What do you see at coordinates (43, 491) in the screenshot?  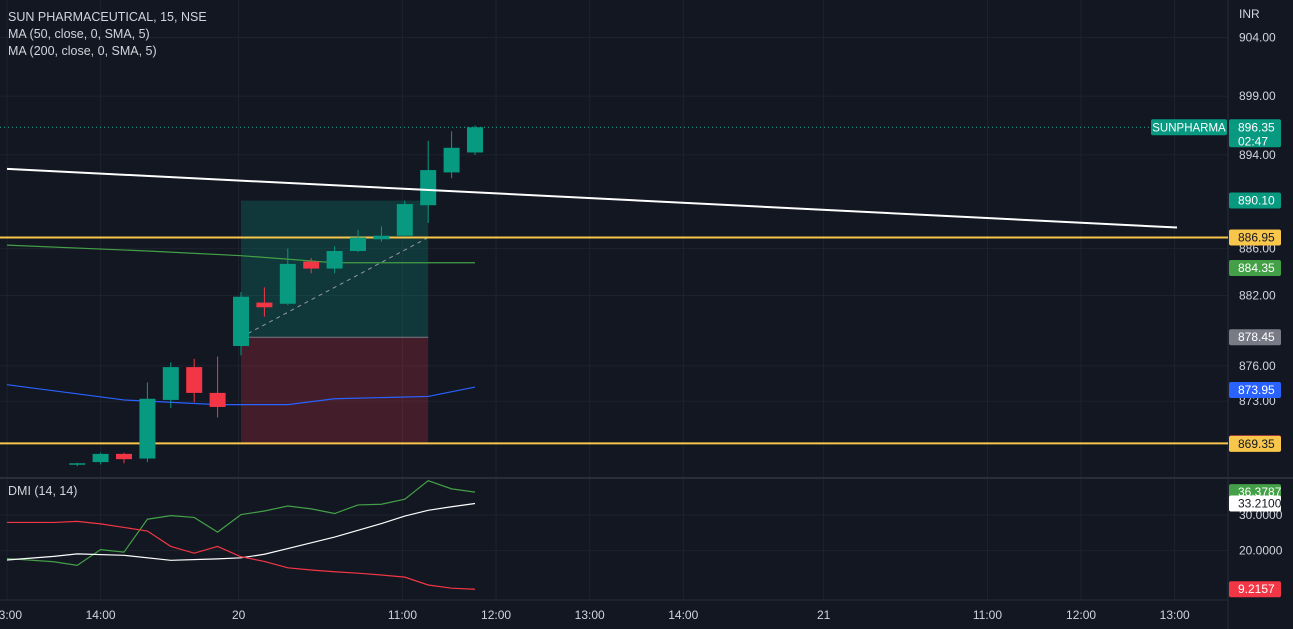 I see `dmi-legend: DMI (14, 14)` at bounding box center [43, 491].